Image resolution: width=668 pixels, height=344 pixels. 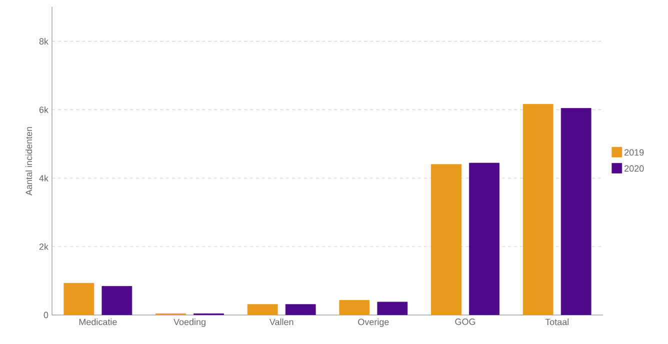 I want to click on y-tick-label: 0, so click(x=46, y=315).